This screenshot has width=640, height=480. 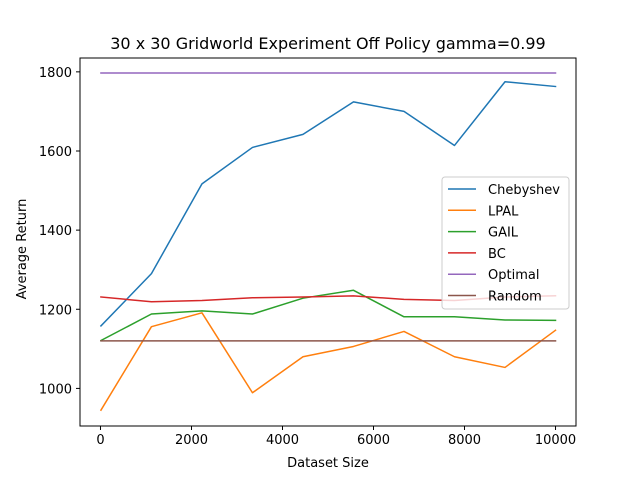 What do you see at coordinates (524, 190) in the screenshot?
I see `legend-label-chebyshev: Chebyshev` at bounding box center [524, 190].